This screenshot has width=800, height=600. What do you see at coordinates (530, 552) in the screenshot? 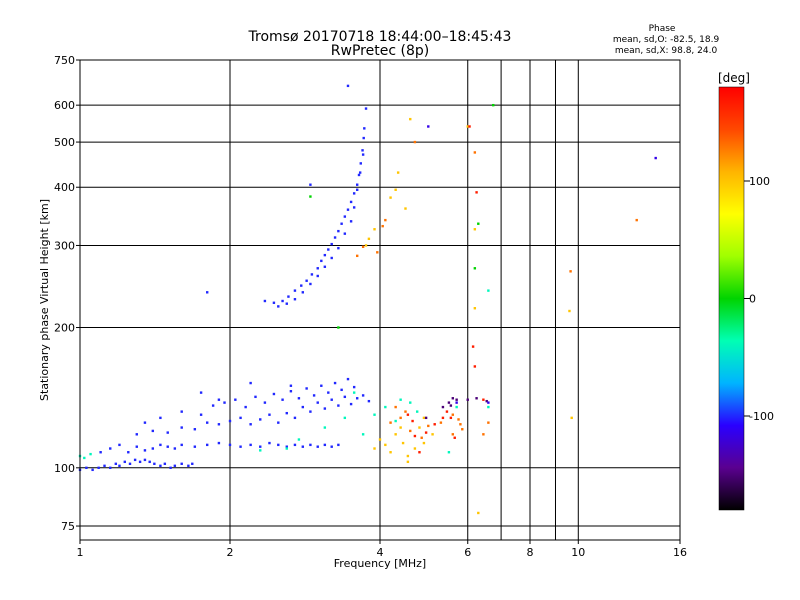
I see `x-tick-label: 8` at bounding box center [530, 552].